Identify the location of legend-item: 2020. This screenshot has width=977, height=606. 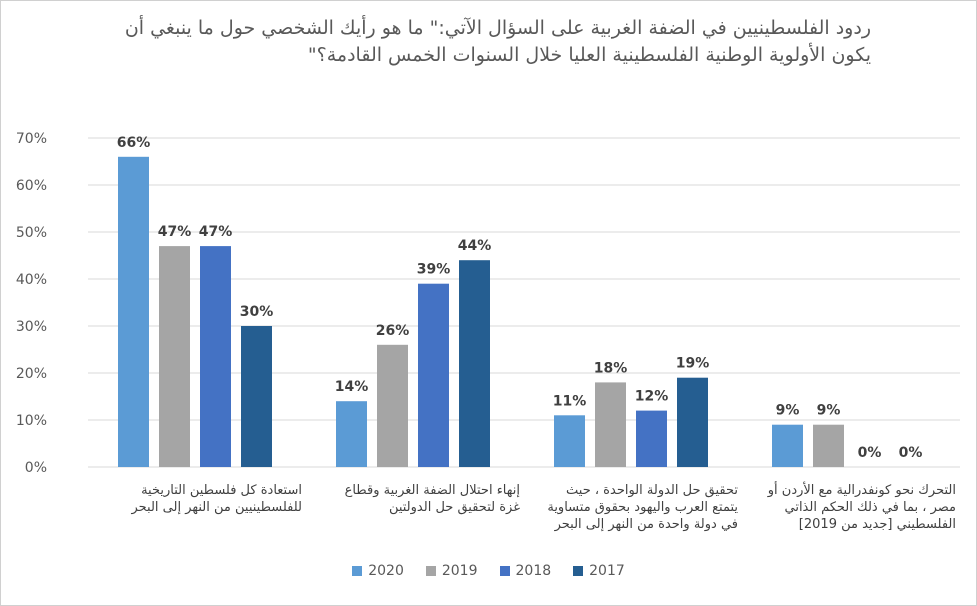
(378, 571).